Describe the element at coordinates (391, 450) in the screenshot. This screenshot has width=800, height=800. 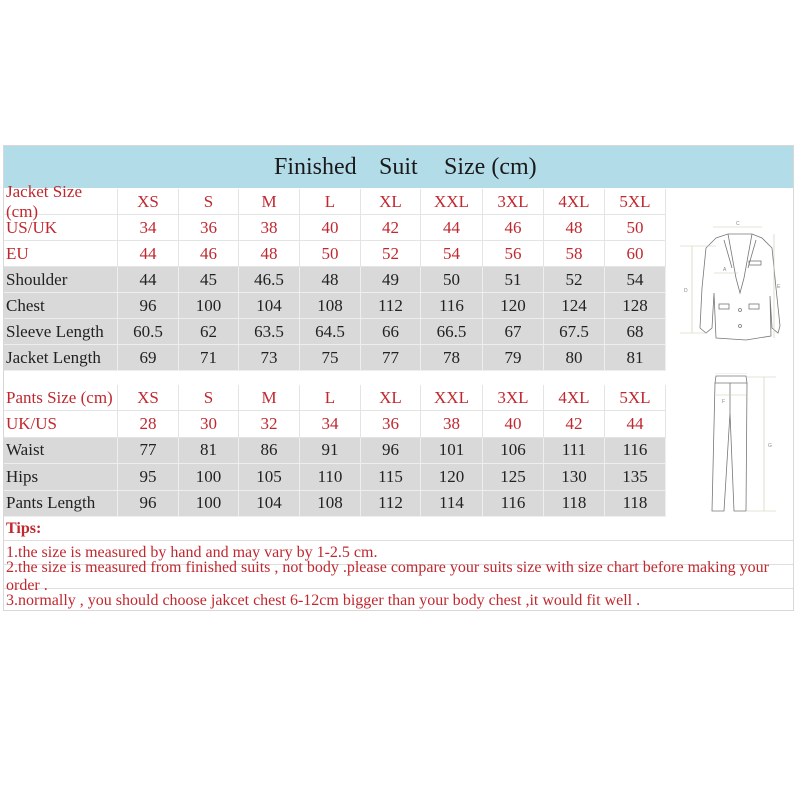
I see `size-value: 96` at that location.